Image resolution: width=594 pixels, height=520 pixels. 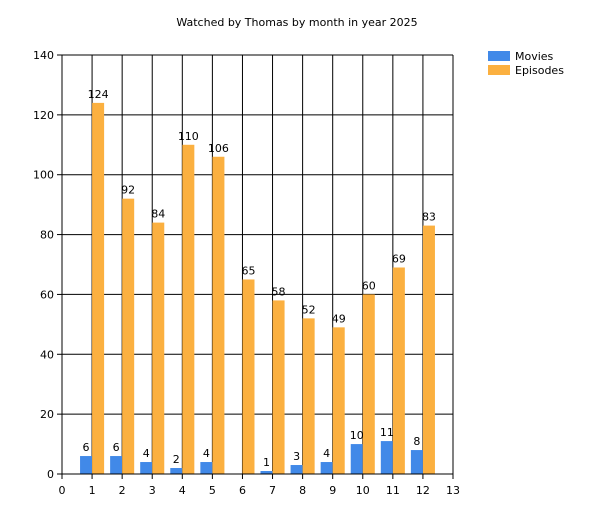 I want to click on x-tick-label: 3, so click(x=152, y=490).